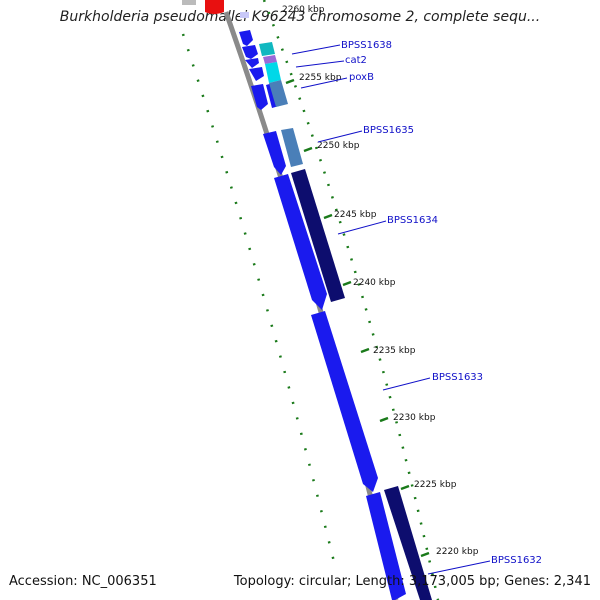 Image resolution: width=600 pixels, height=600 pixels. I want to click on red-feature-marker, so click(214, 7).